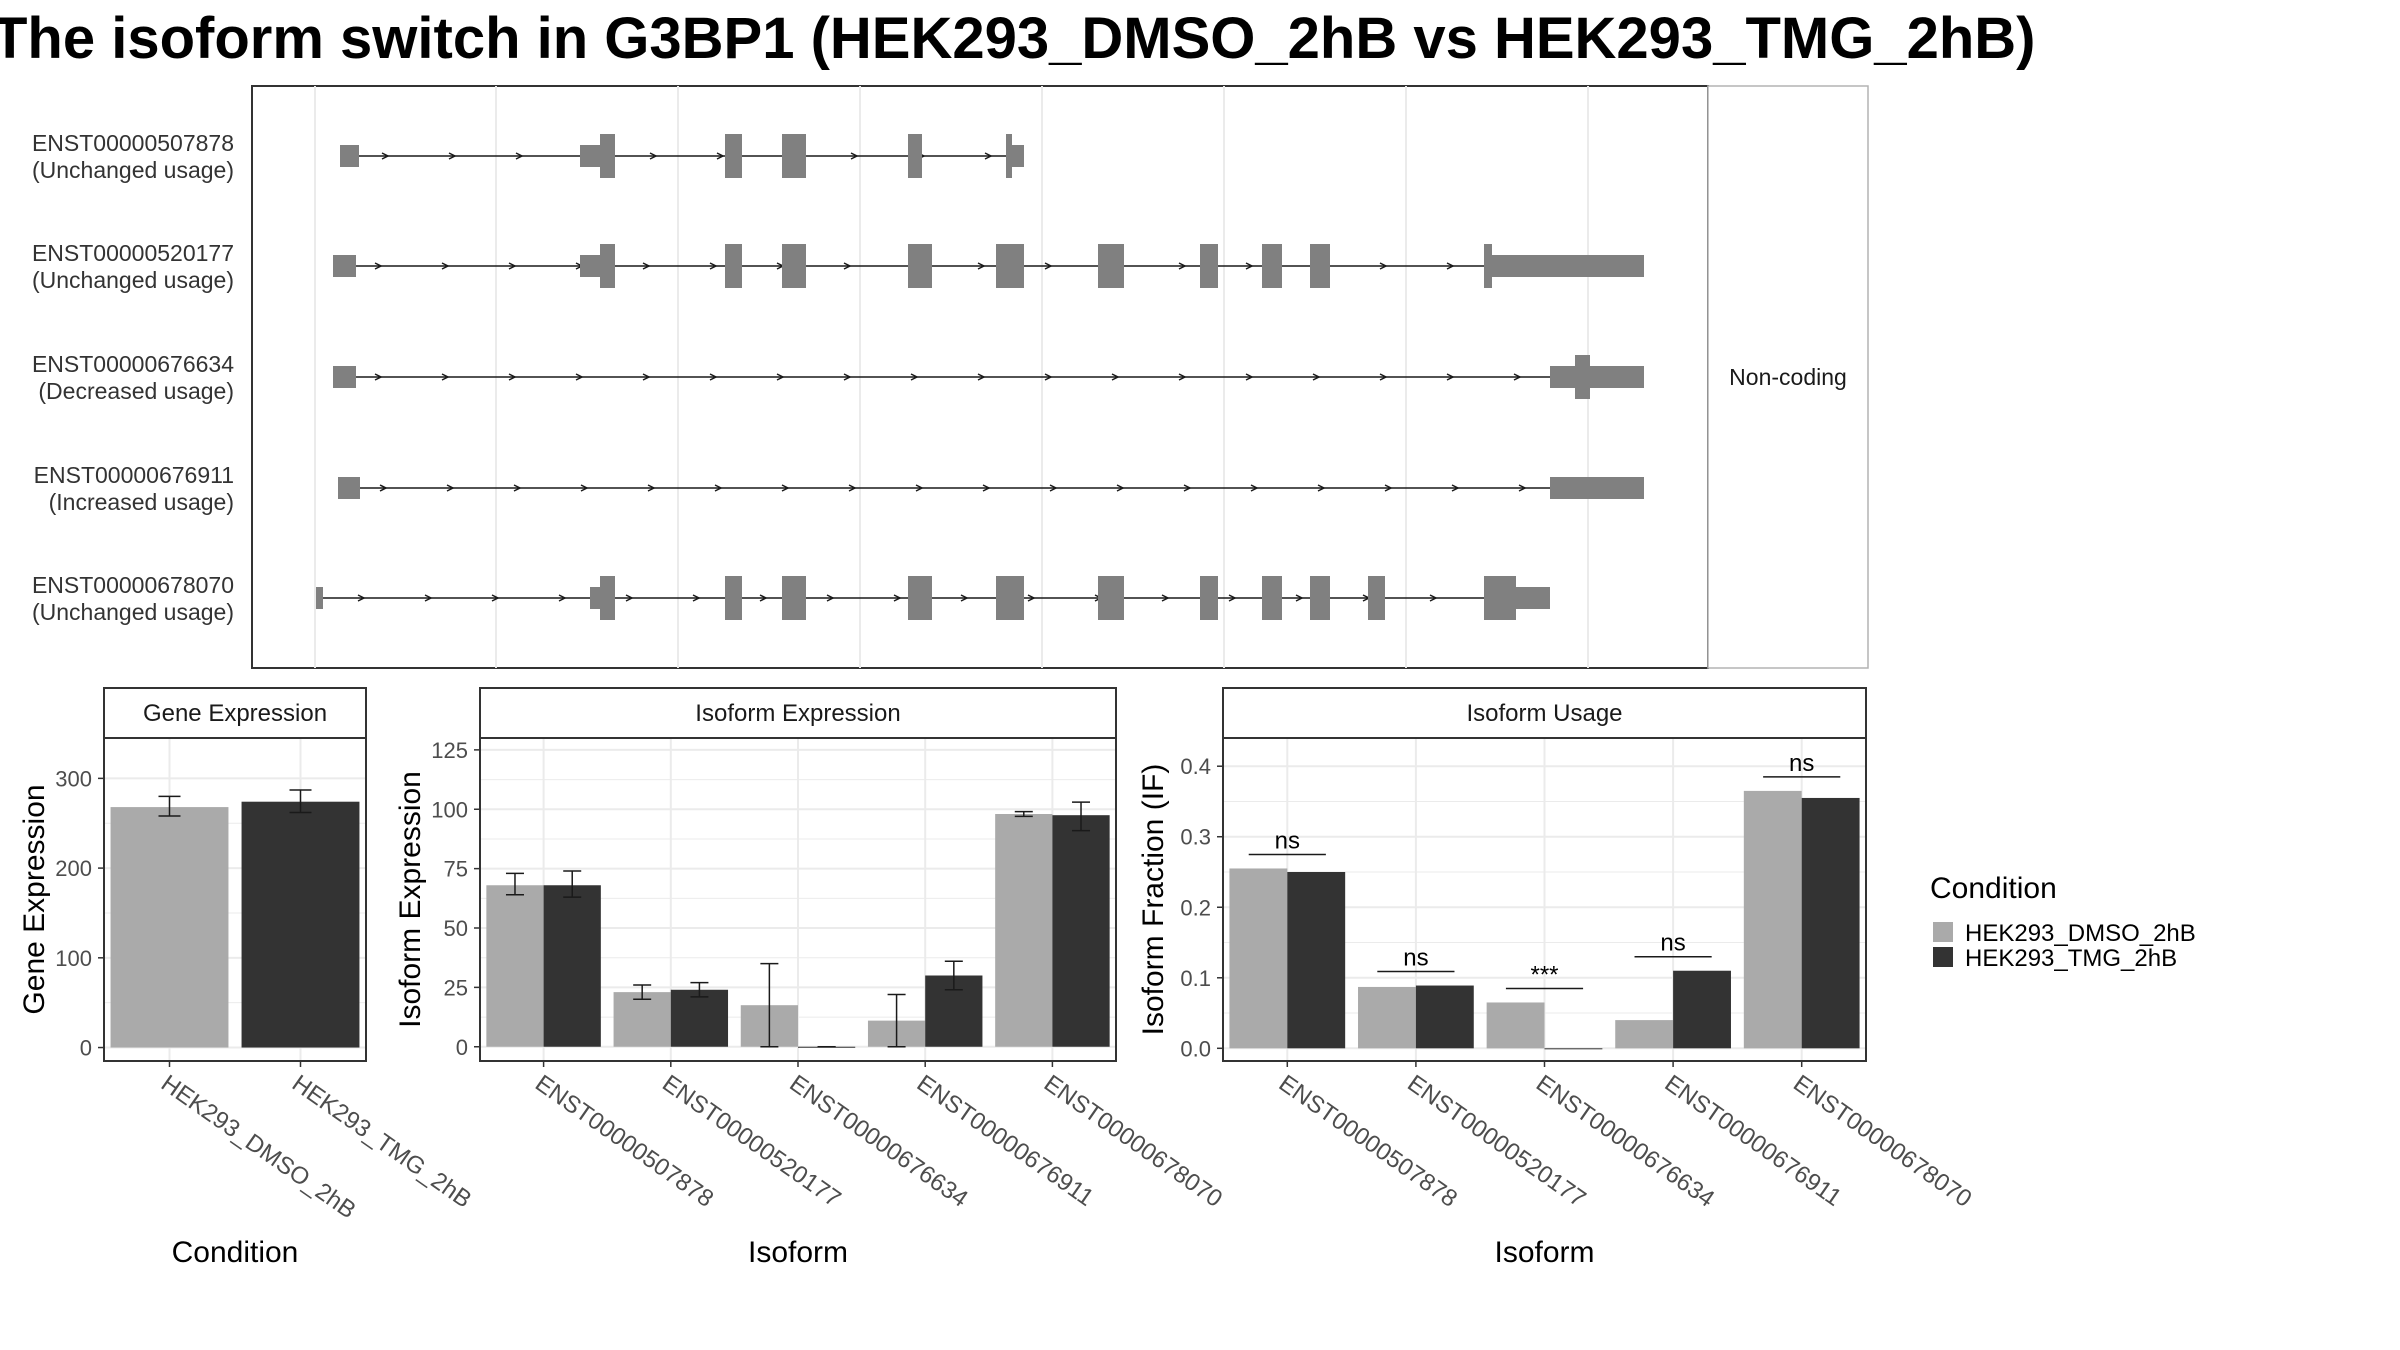  Describe the element at coordinates (1993, 888) in the screenshot. I see `legend-title: Condition` at that location.